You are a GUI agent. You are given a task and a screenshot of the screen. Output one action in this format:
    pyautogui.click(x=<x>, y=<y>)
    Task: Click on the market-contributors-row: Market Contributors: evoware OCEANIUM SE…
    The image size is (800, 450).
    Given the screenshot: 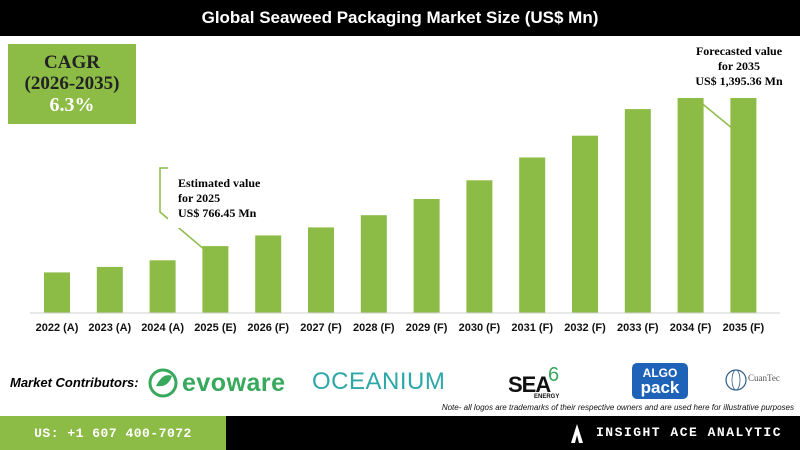 What is the action you would take?
    pyautogui.click(x=400, y=382)
    